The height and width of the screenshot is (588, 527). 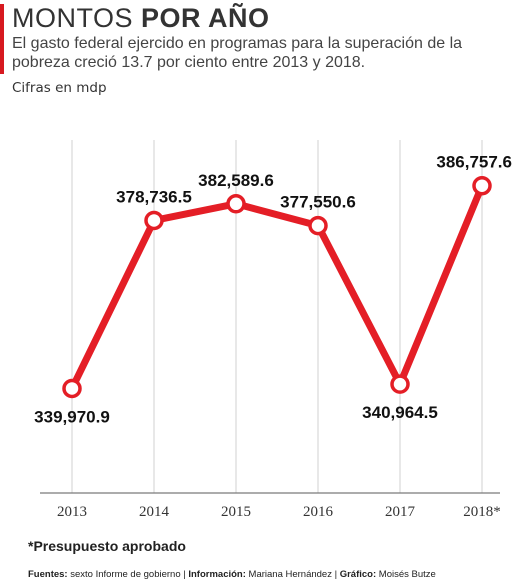 What do you see at coordinates (318, 202) in the screenshot?
I see `data-label: 377,550.6` at bounding box center [318, 202].